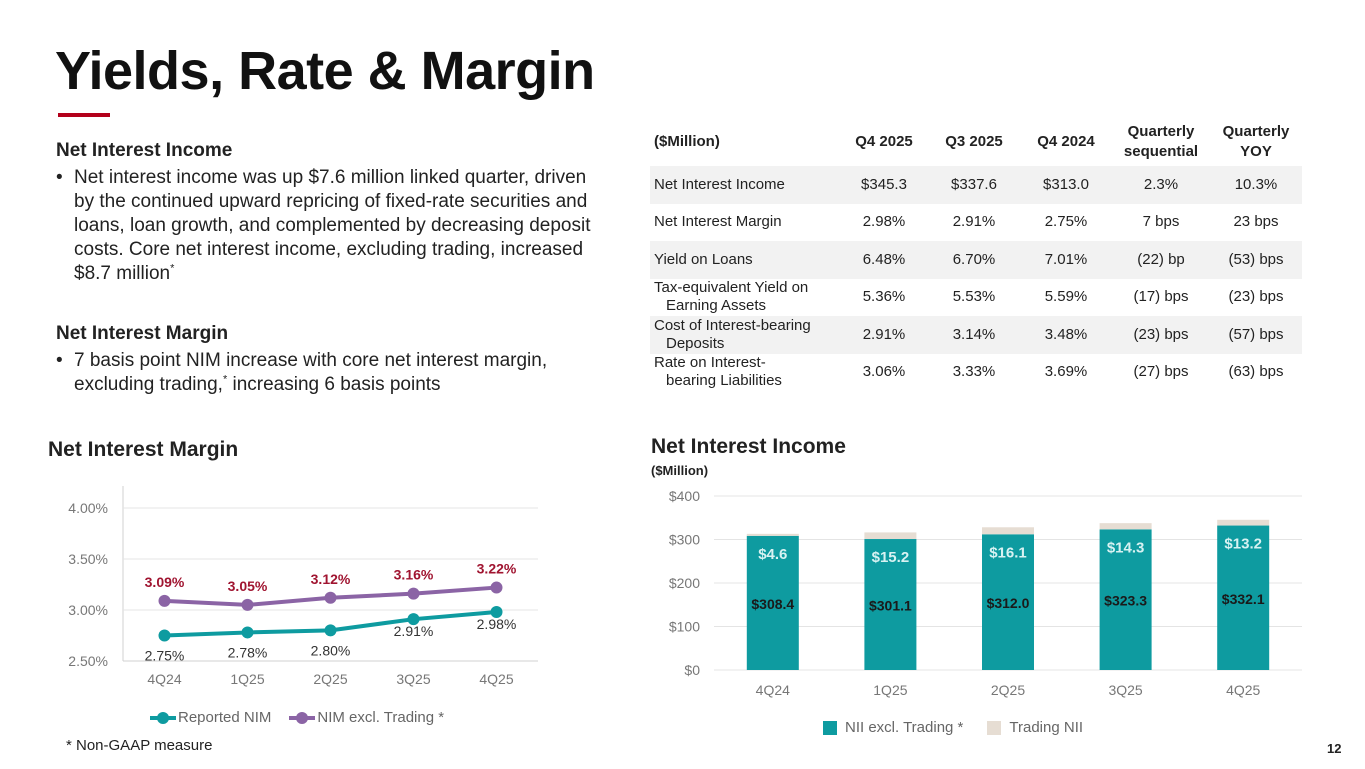 The image size is (1365, 769). I want to click on row-label-line2: Earning Assets, so click(716, 306).